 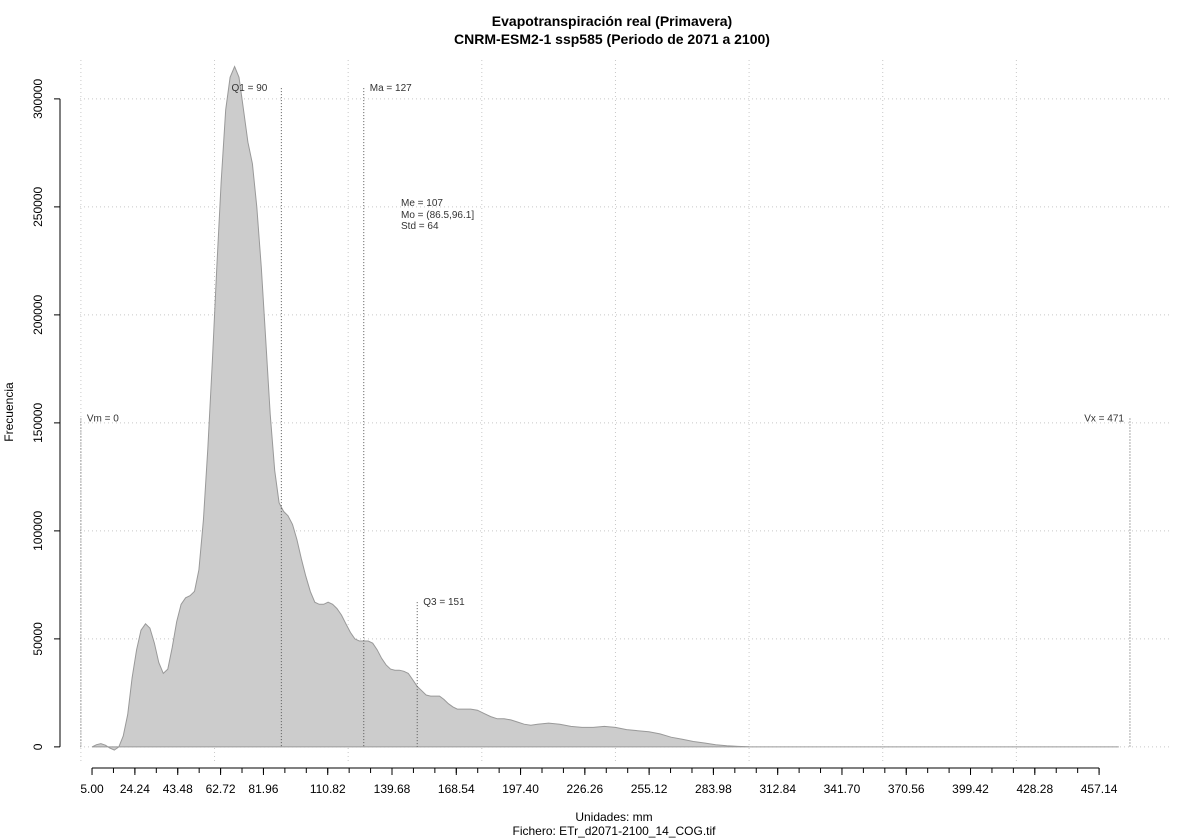 I want to click on stats-block: Me = 107 Mo = (86.5,96.1] Std = 64, so click(x=437, y=215).